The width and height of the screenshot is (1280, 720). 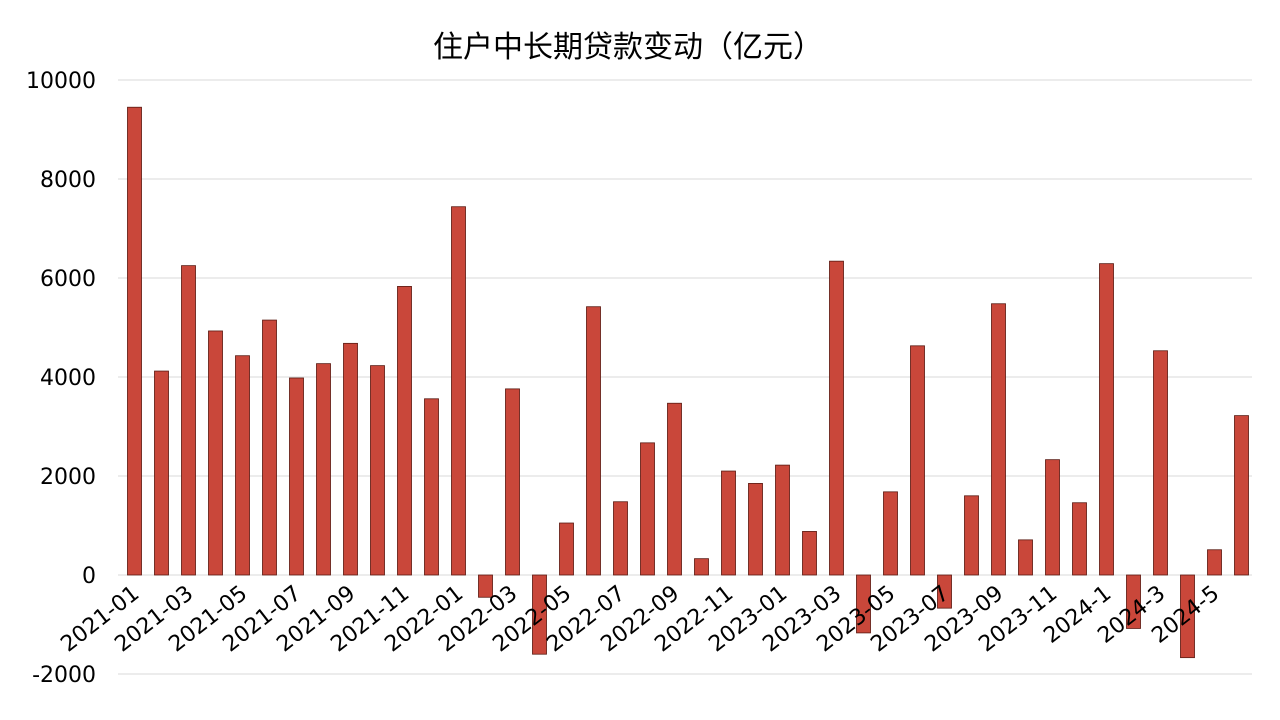 What do you see at coordinates (628, 47) in the screenshot?
I see `chart-title: 住户中长期贷款变动（亿元）` at bounding box center [628, 47].